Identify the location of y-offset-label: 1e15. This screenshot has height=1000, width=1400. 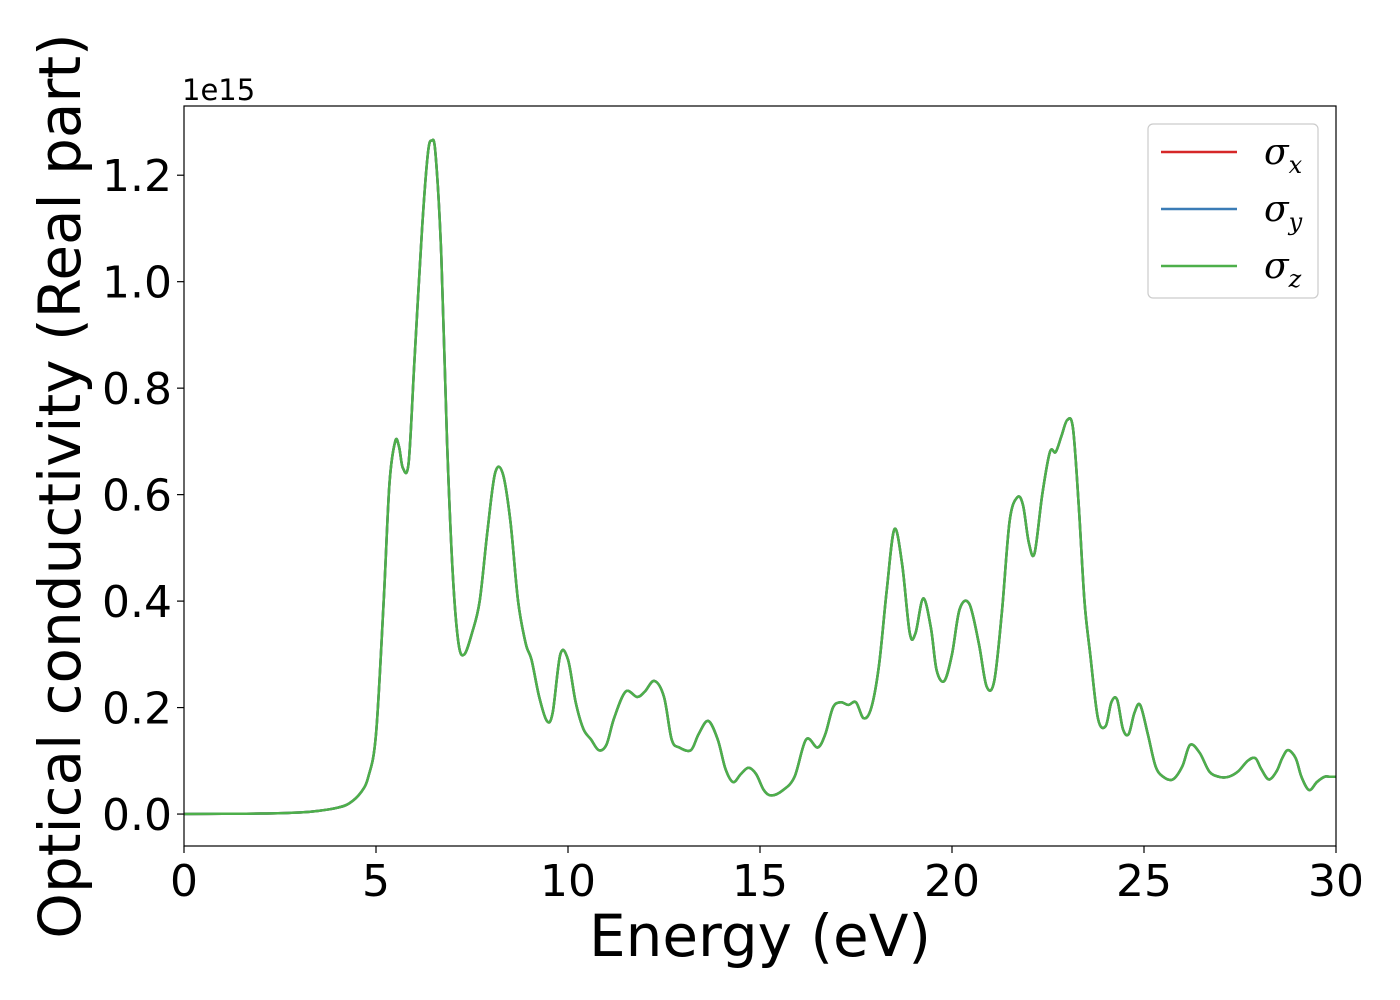
(218, 90).